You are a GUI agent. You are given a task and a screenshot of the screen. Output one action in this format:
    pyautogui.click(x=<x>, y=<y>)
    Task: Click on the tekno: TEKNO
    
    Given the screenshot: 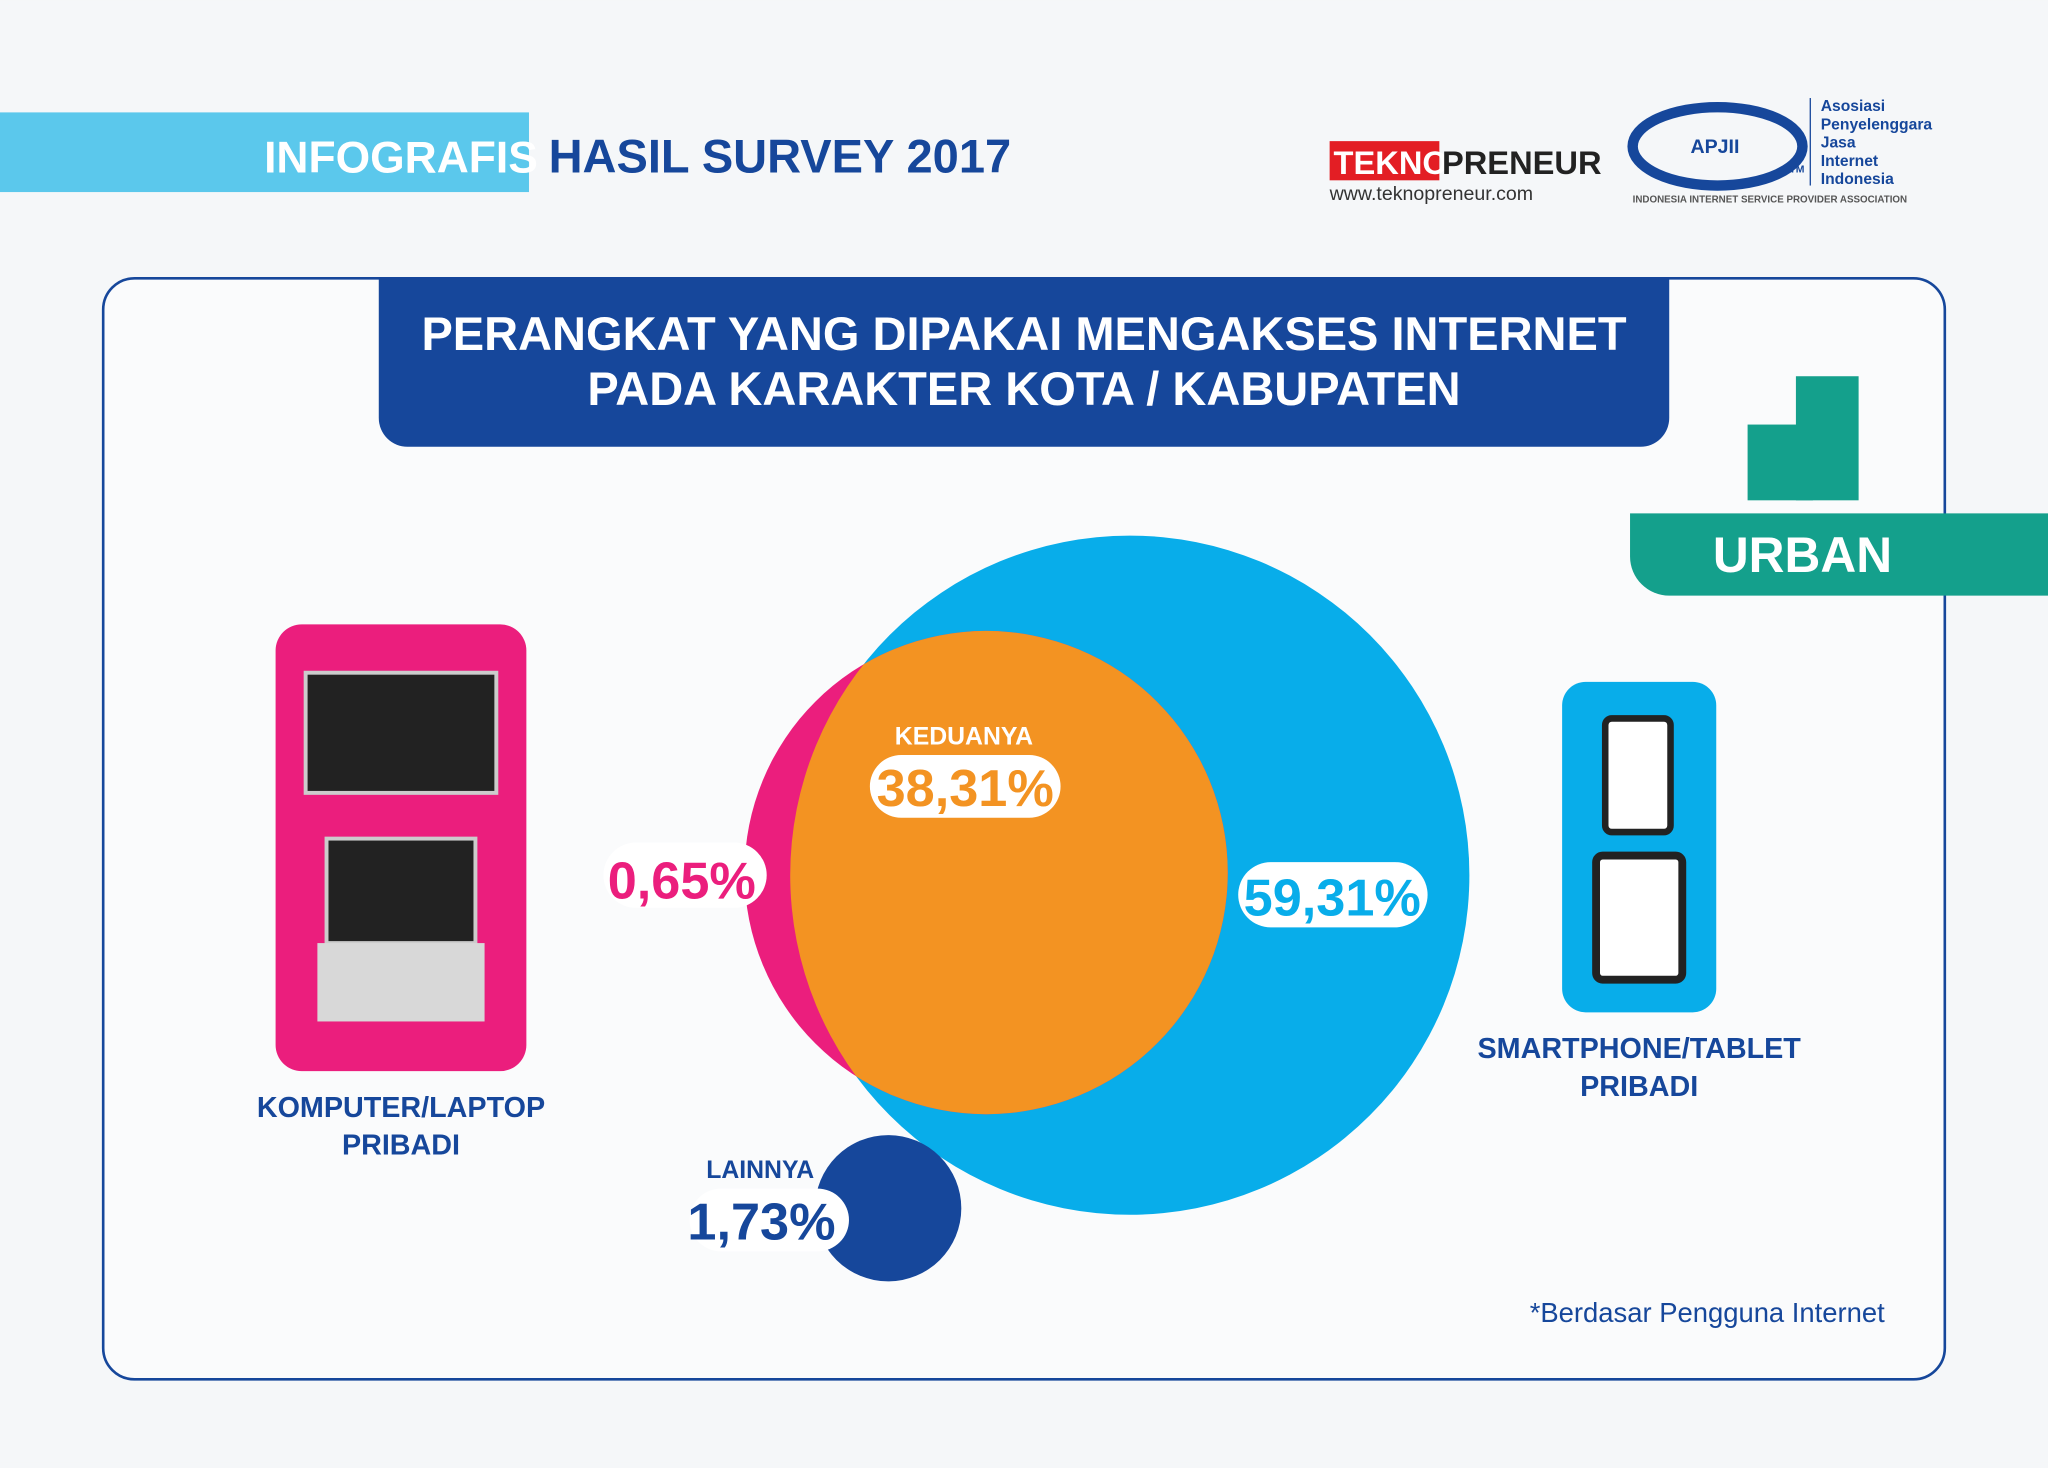 What is the action you would take?
    pyautogui.click(x=1391, y=162)
    